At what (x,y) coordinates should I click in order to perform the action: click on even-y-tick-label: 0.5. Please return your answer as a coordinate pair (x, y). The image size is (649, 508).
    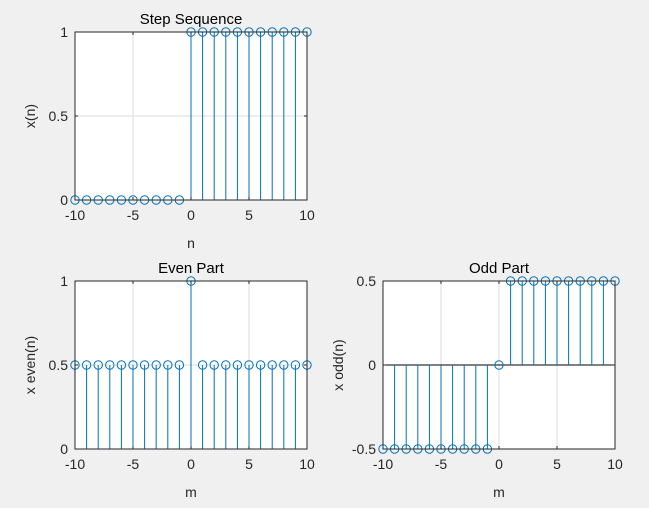
    Looking at the image, I should click on (59, 365).